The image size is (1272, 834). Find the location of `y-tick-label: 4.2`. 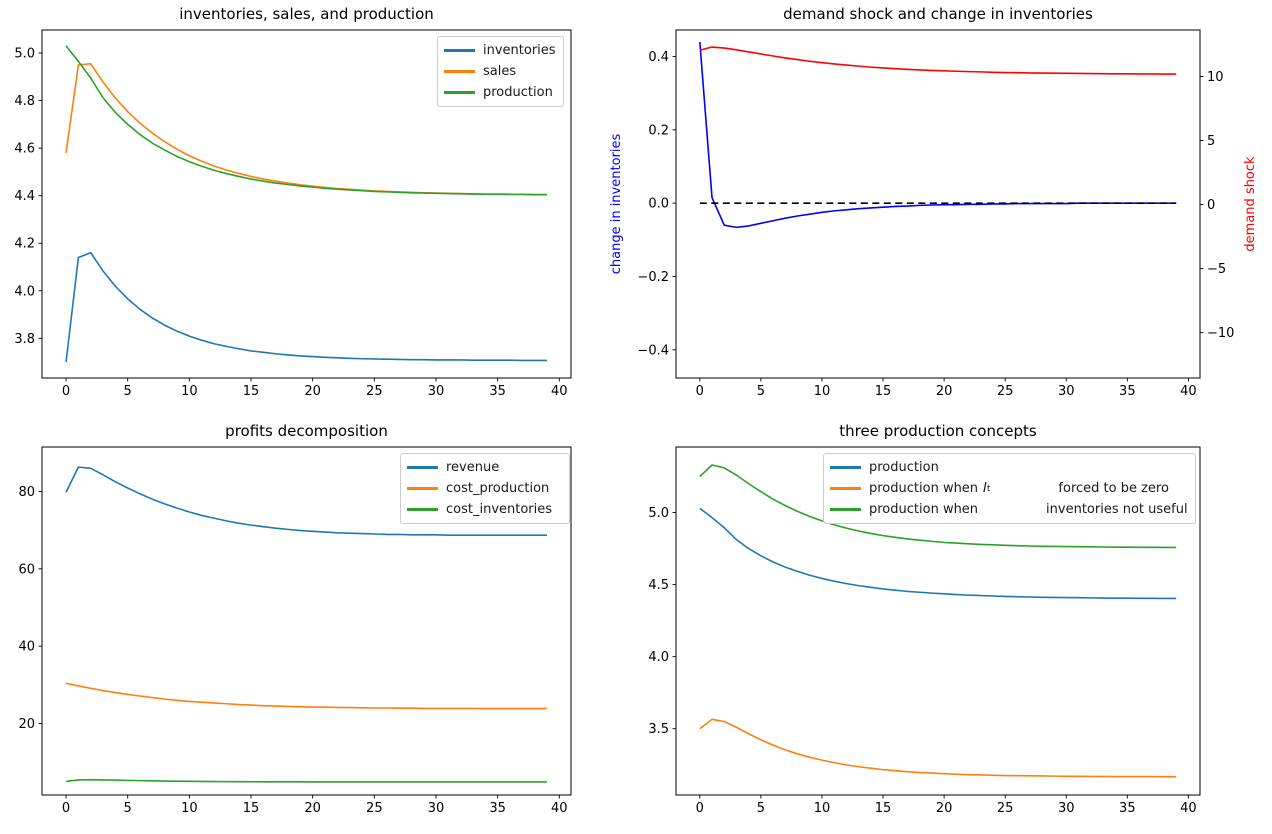

y-tick-label: 4.2 is located at coordinates (24, 244).